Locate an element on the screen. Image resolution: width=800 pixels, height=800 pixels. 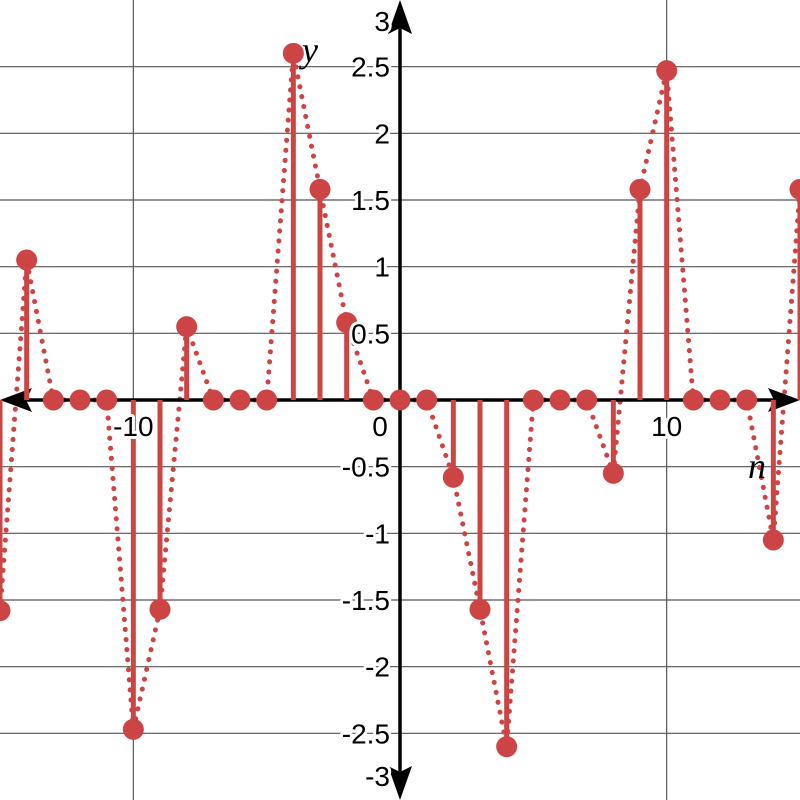
y-tick-label: 0.5 is located at coordinates (370, 333).